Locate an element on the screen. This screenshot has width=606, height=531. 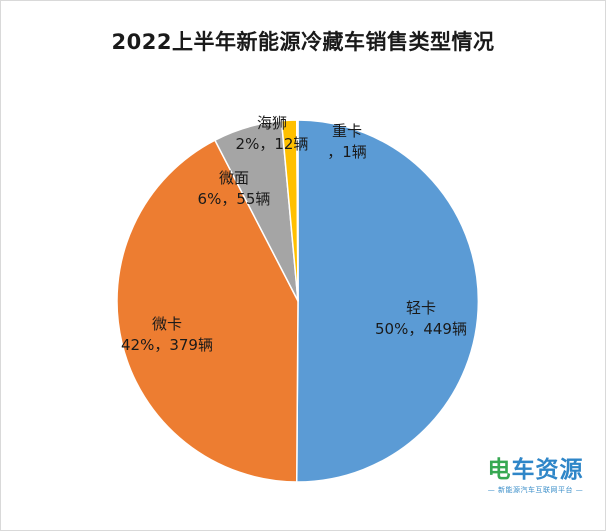
slice-label-value-0: 50%，449辆 is located at coordinates (421, 329).